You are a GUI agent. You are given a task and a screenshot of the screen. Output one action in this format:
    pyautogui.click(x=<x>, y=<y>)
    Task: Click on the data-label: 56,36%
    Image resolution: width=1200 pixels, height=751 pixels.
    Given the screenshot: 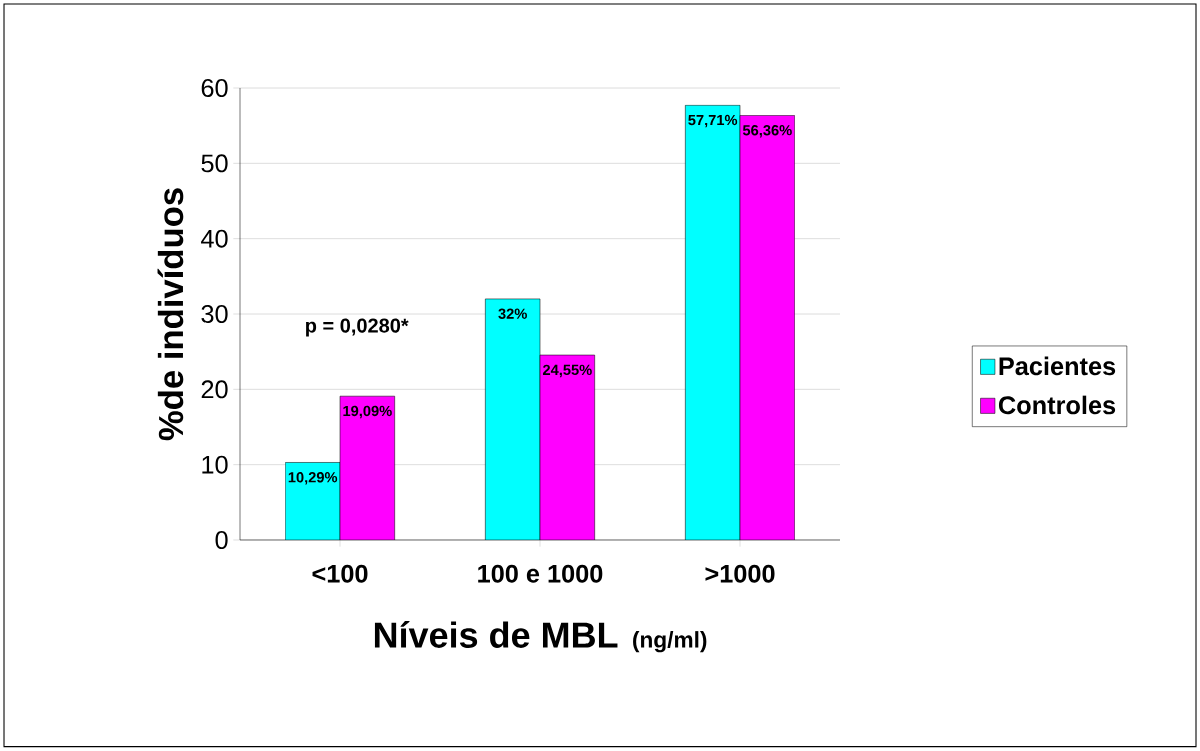 What is the action you would take?
    pyautogui.click(x=767, y=131)
    